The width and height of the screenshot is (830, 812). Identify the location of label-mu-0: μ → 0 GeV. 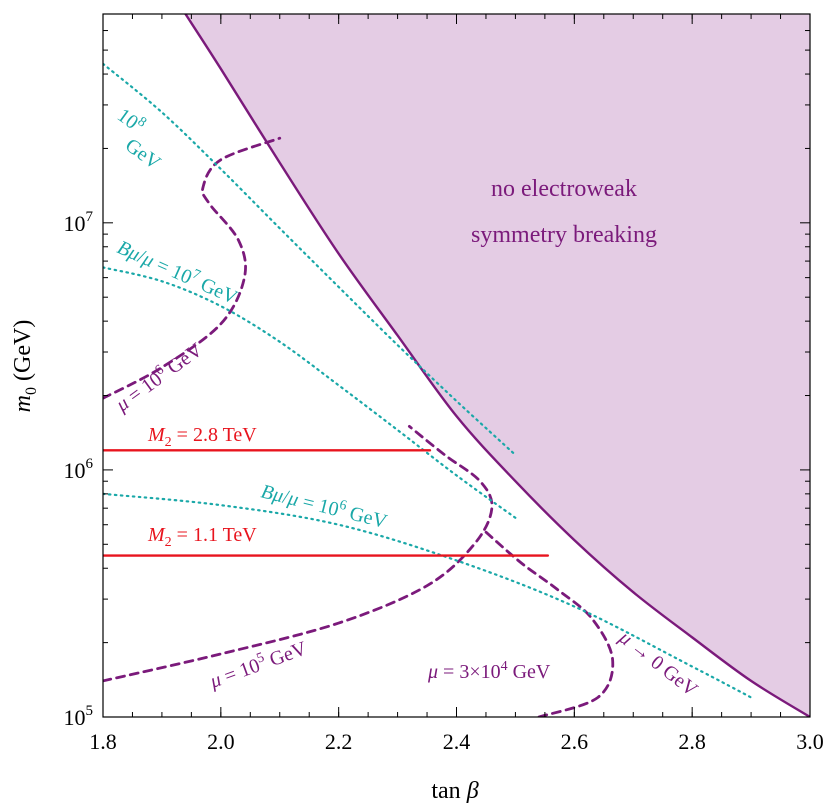
(658, 663).